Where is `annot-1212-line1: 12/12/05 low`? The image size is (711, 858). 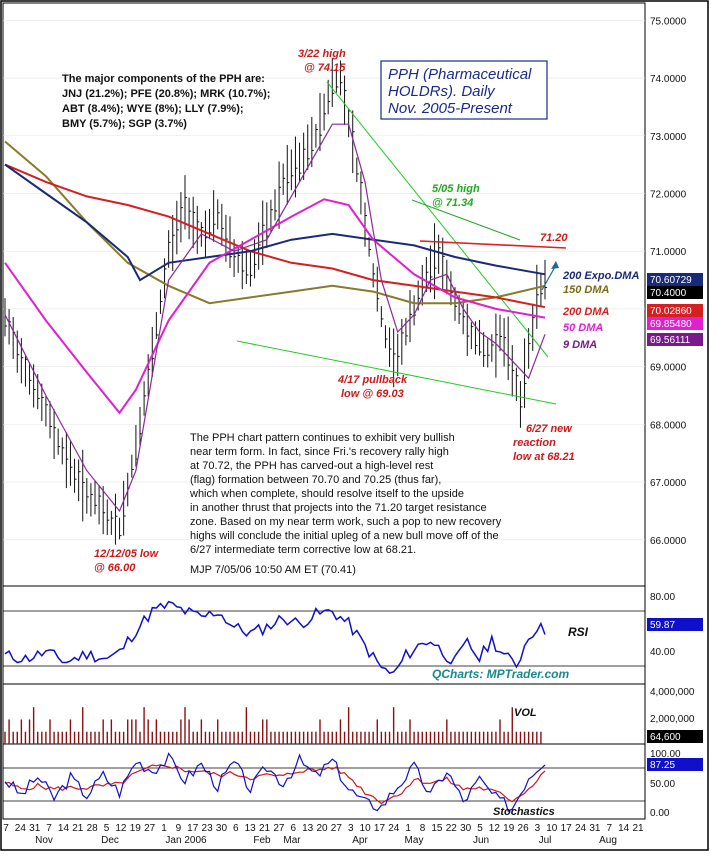
annot-1212-line1: 12/12/05 low is located at coordinates (127, 554).